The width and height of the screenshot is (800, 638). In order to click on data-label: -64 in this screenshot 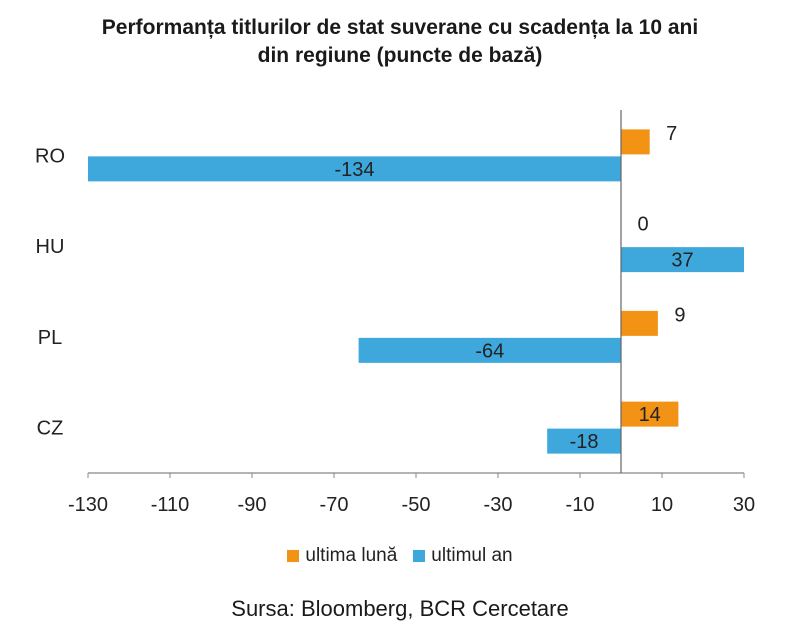, I will do `click(489, 351)`.